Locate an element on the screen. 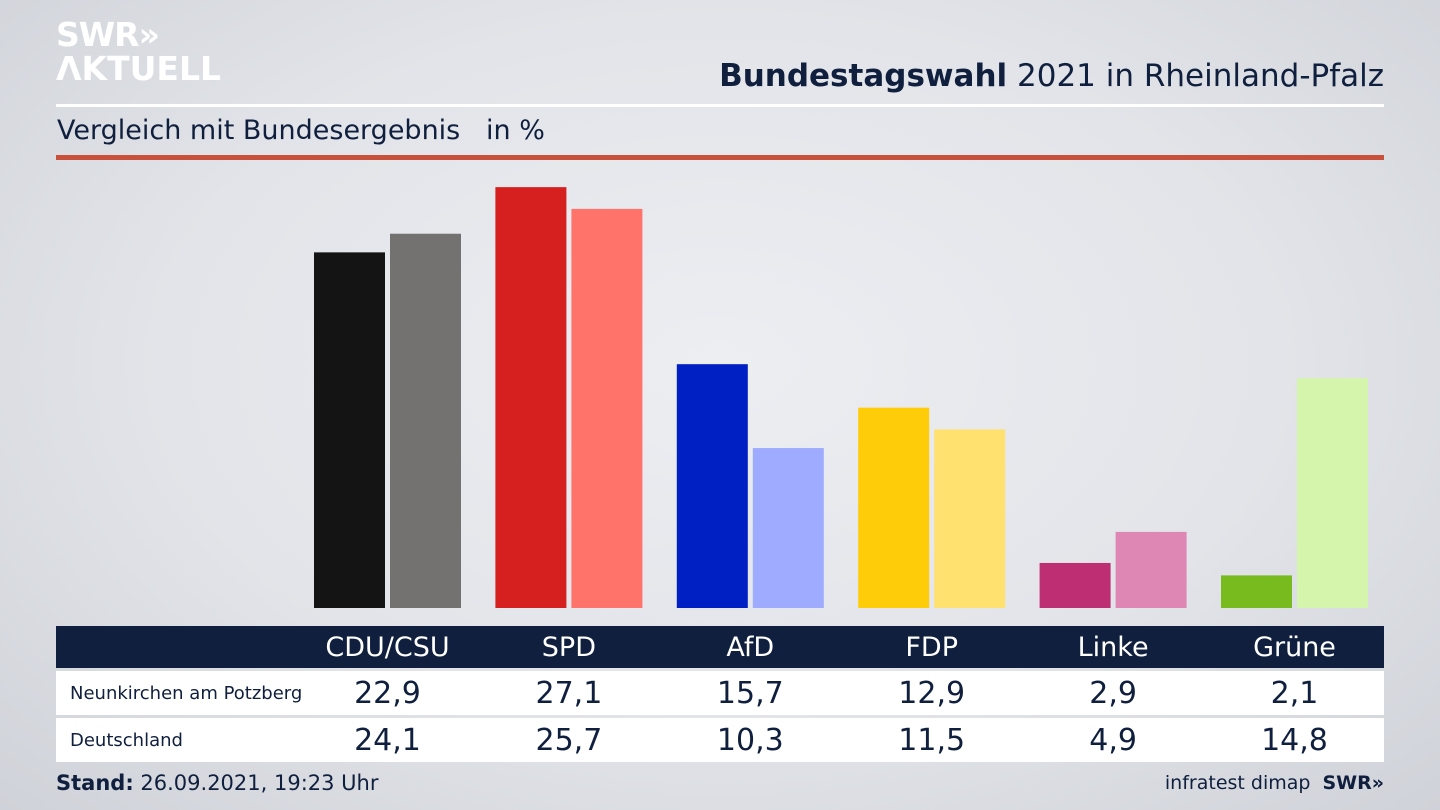 This screenshot has width=1440, height=810. column-header: SPD is located at coordinates (568, 647).